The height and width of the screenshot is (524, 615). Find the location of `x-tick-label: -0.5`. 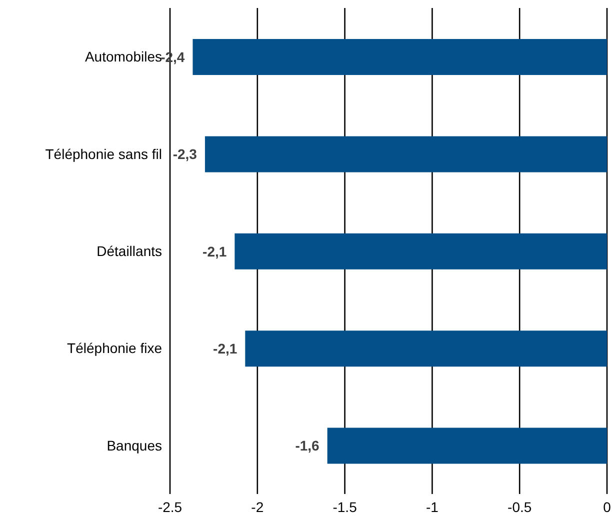

x-tick-label: -0.5 is located at coordinates (520, 506).